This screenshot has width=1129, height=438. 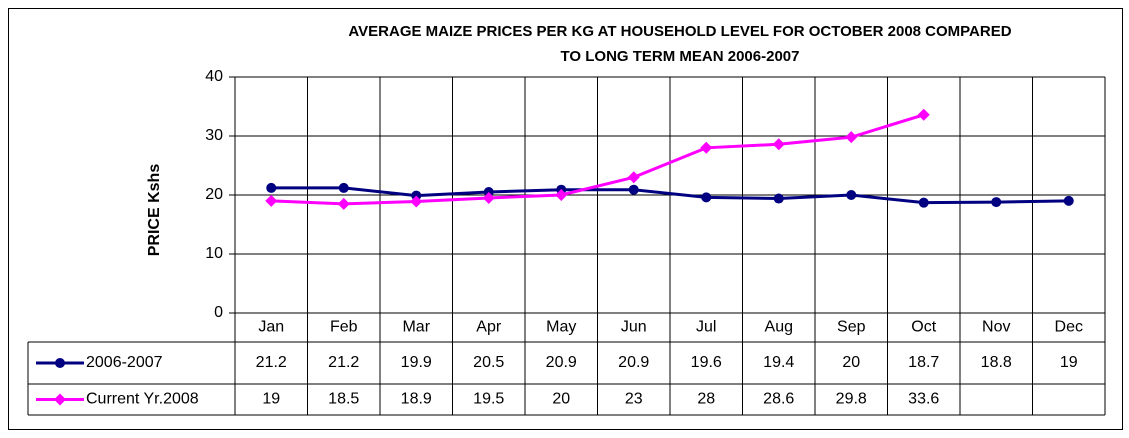 I want to click on x-tick-label: Sep, so click(x=851, y=327).